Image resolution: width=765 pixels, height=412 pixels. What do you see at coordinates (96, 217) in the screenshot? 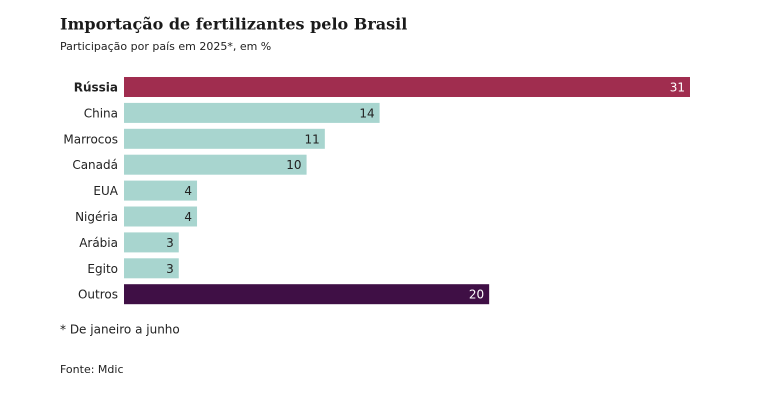
I see `category-label: Nigéria` at bounding box center [96, 217].